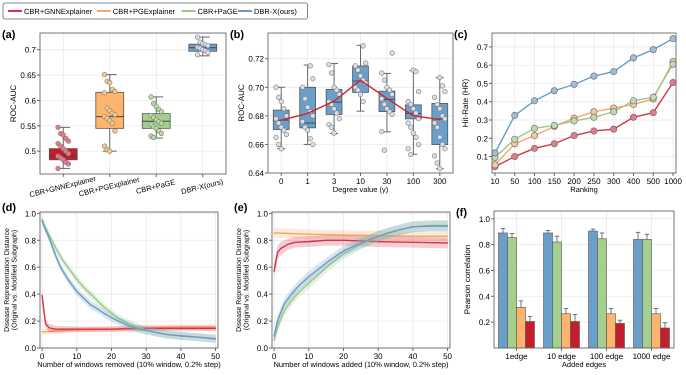 The width and height of the screenshot is (686, 375). What do you see at coordinates (307, 181) in the screenshot?
I see `x-tick-label: 1` at bounding box center [307, 181].